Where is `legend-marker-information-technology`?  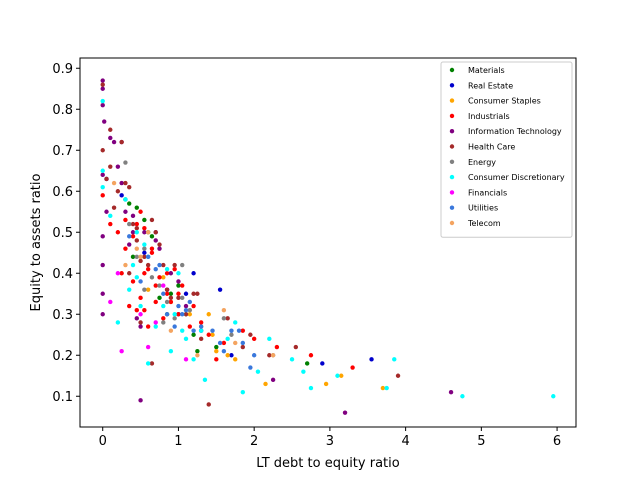 legend-marker-information-technology is located at coordinates (452, 131).